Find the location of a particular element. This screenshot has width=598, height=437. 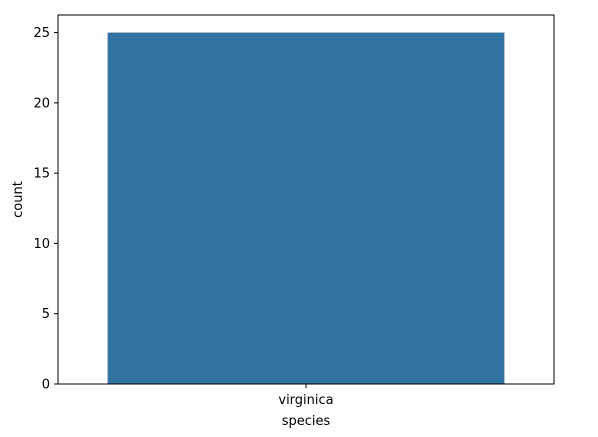

x-tick-label: virginica is located at coordinates (305, 400).